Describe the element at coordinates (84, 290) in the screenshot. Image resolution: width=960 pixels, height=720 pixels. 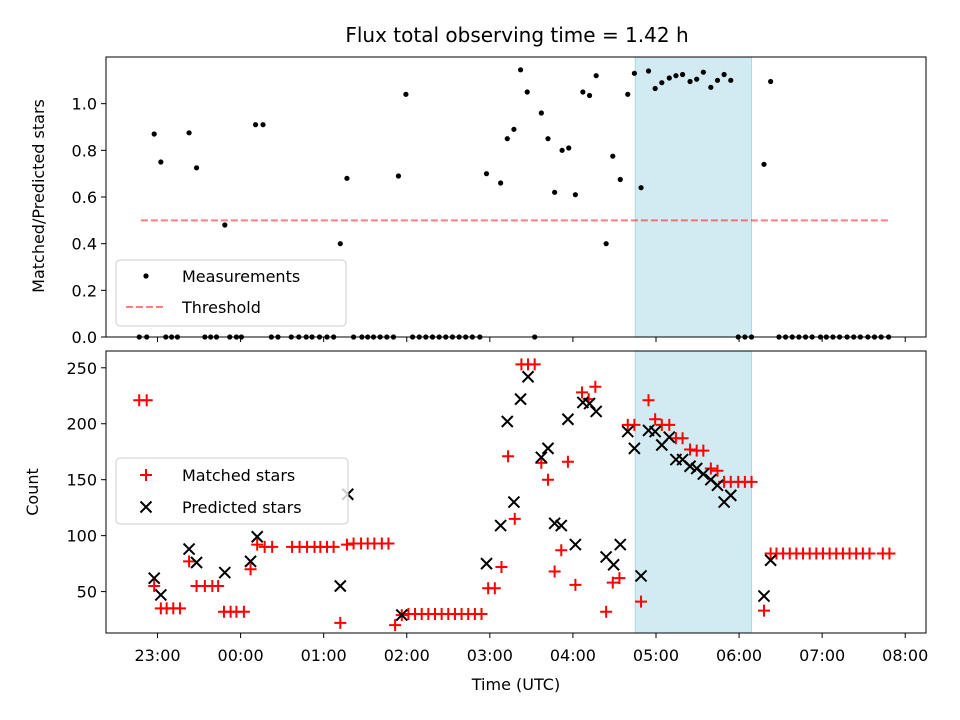
I see `top-y-tick-label: 0.2` at that location.